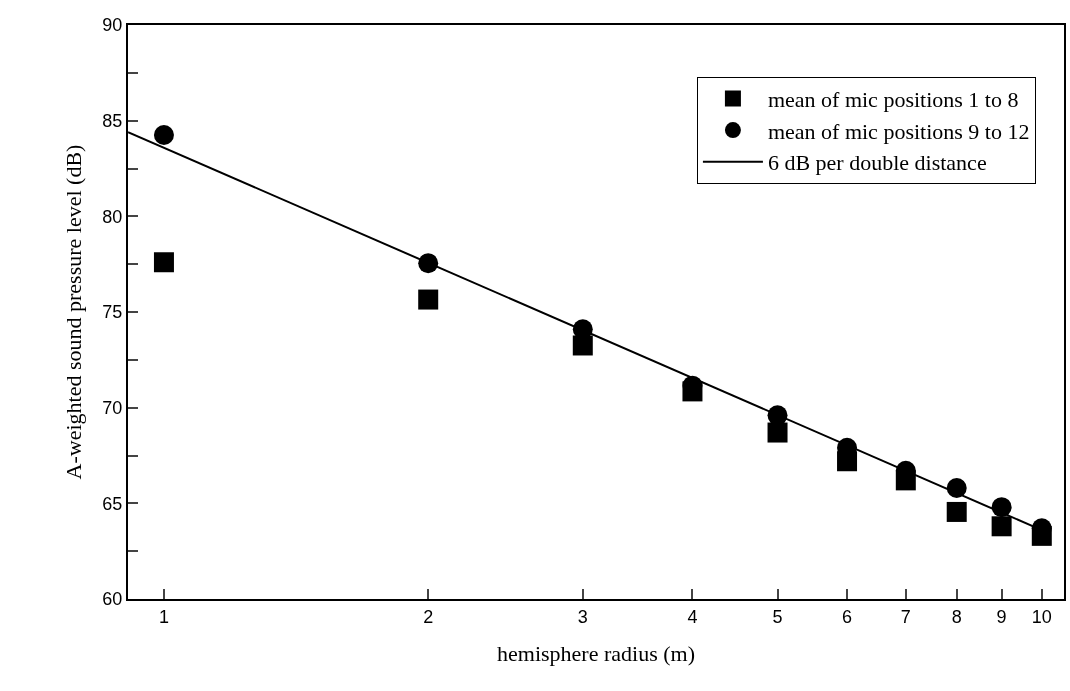  Describe the element at coordinates (692, 616) in the screenshot. I see `x-tick-label: 4` at that location.